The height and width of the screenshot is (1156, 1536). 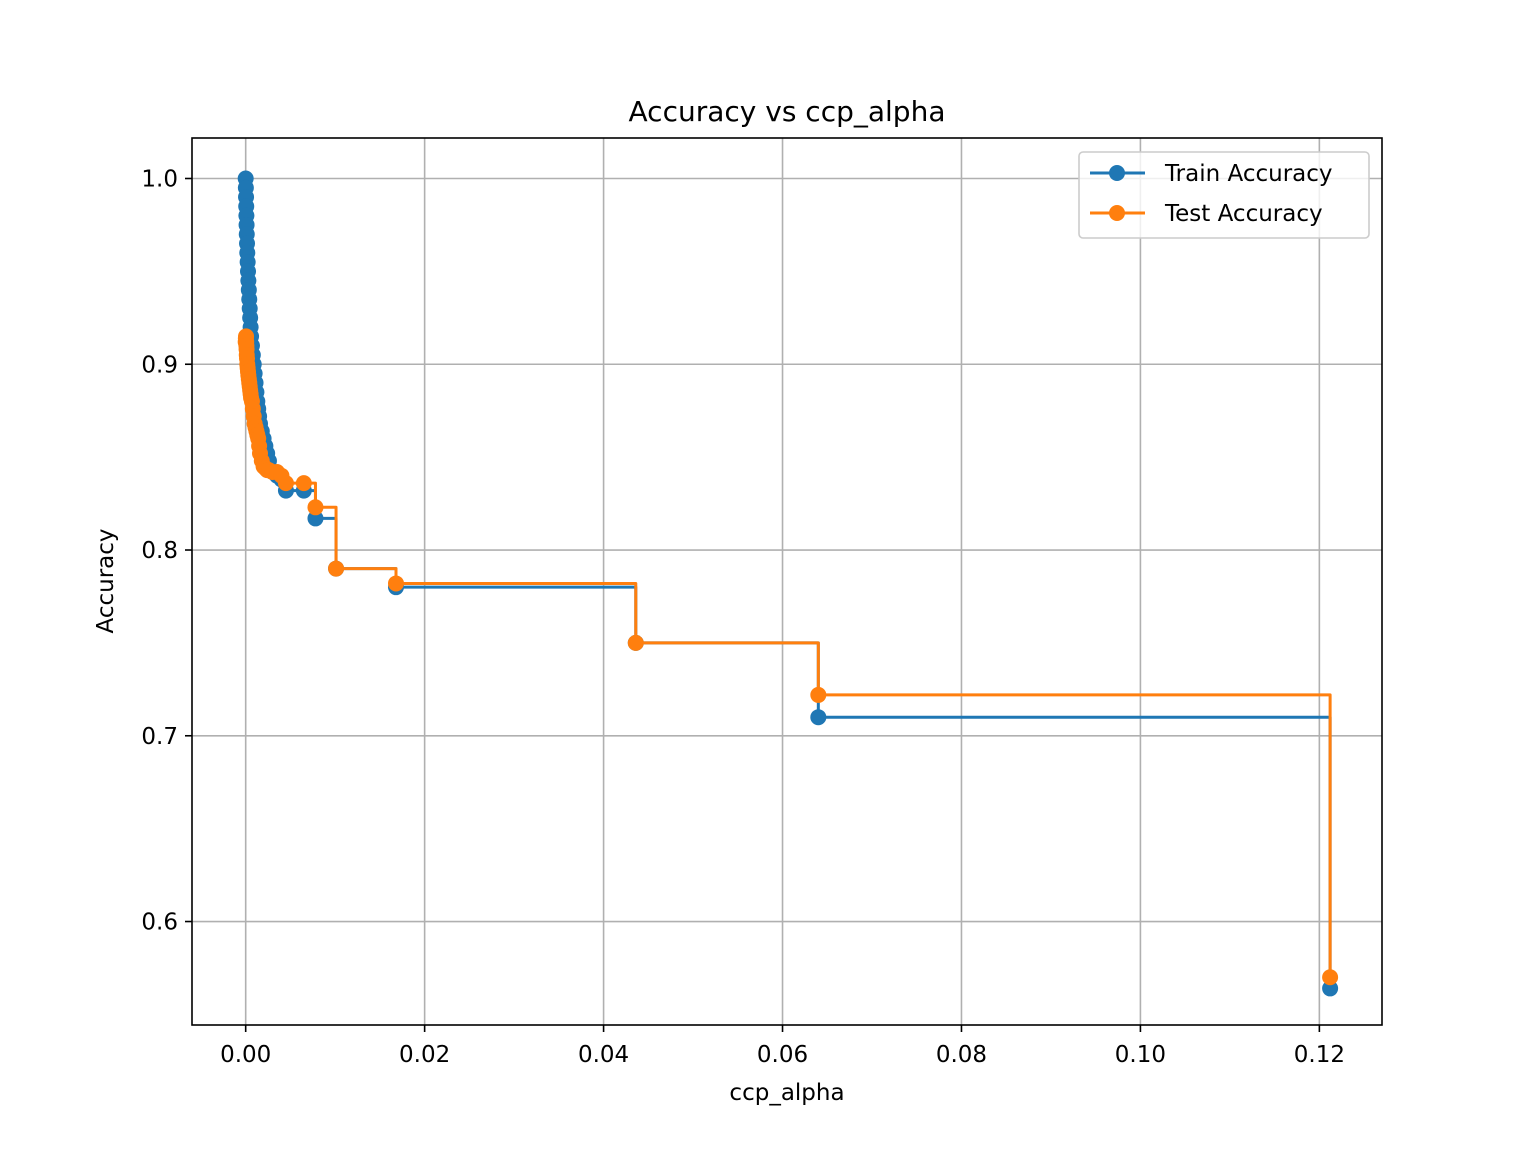 What do you see at coordinates (106, 580) in the screenshot?
I see `y-axis-label: Accuracy` at bounding box center [106, 580].